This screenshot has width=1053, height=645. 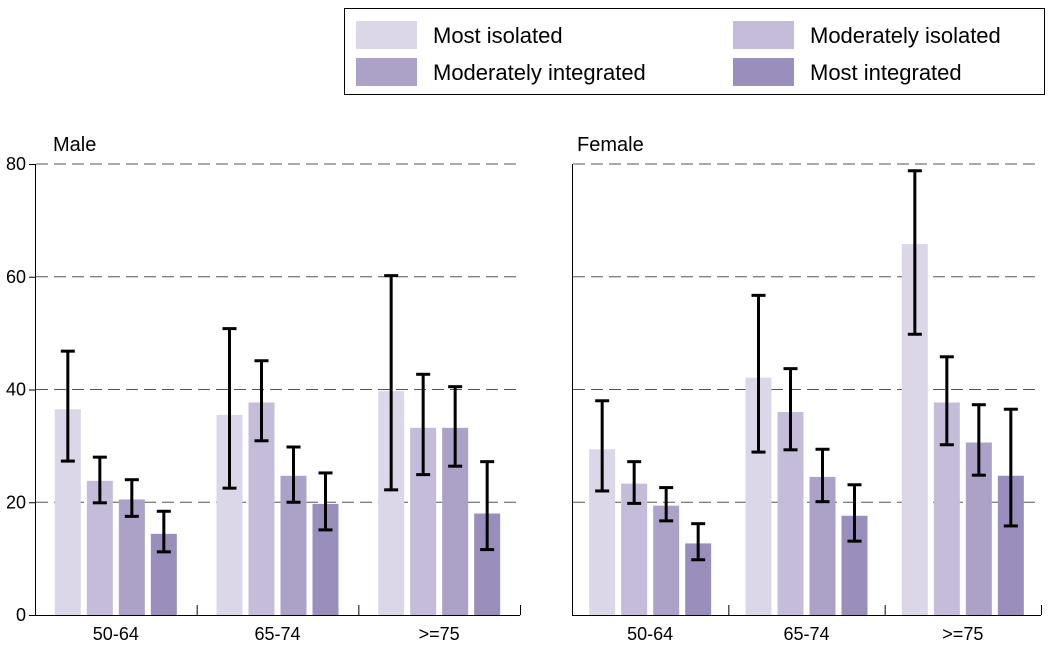 I want to click on y-tick-label: 40, so click(x=16, y=390).